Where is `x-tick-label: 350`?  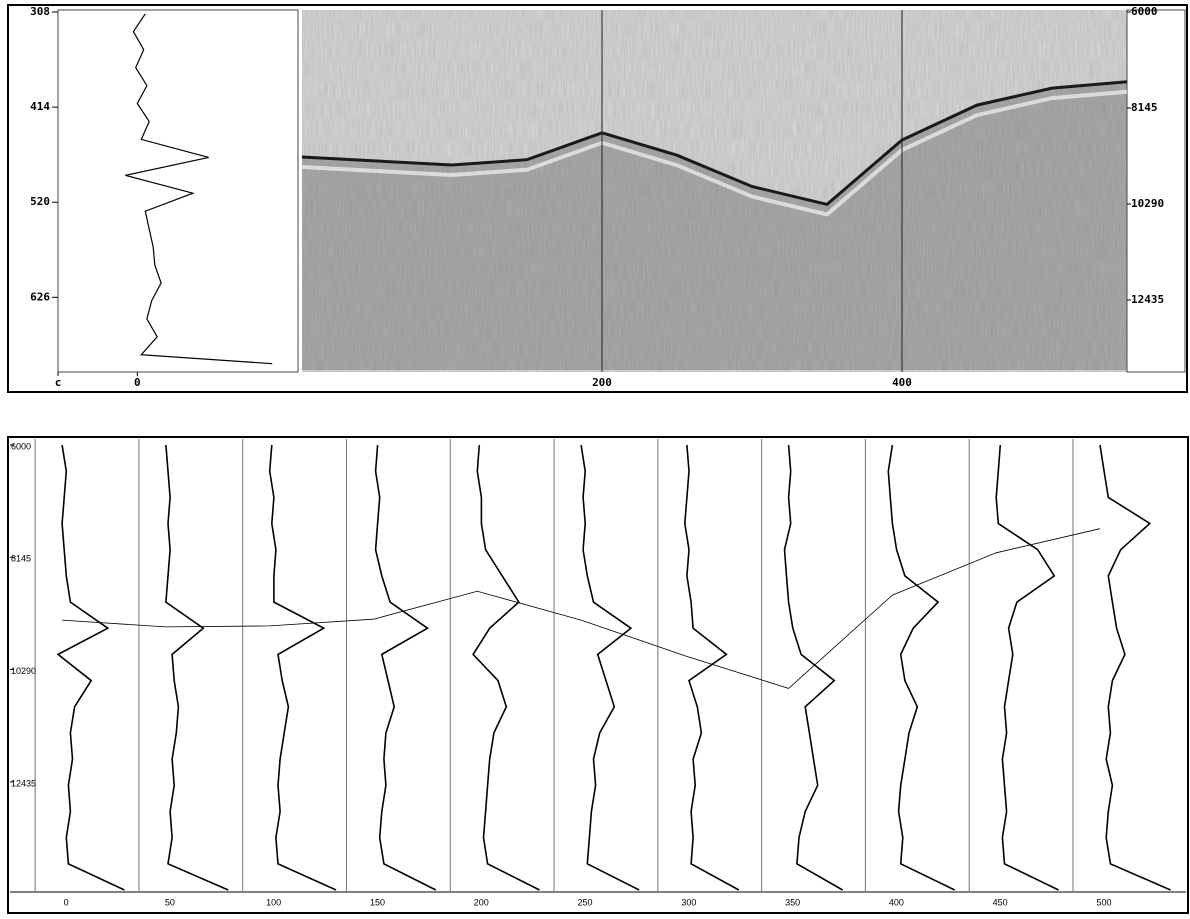 x-tick-label: 350 is located at coordinates (792, 902).